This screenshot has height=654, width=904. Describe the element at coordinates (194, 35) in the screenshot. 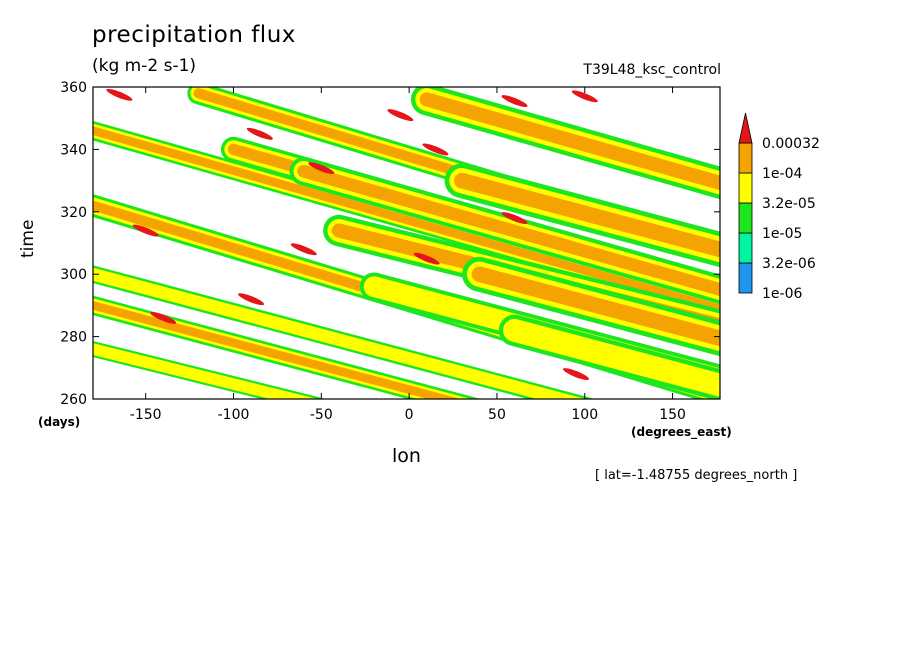

I see `chart-title: precipitation flux` at that location.